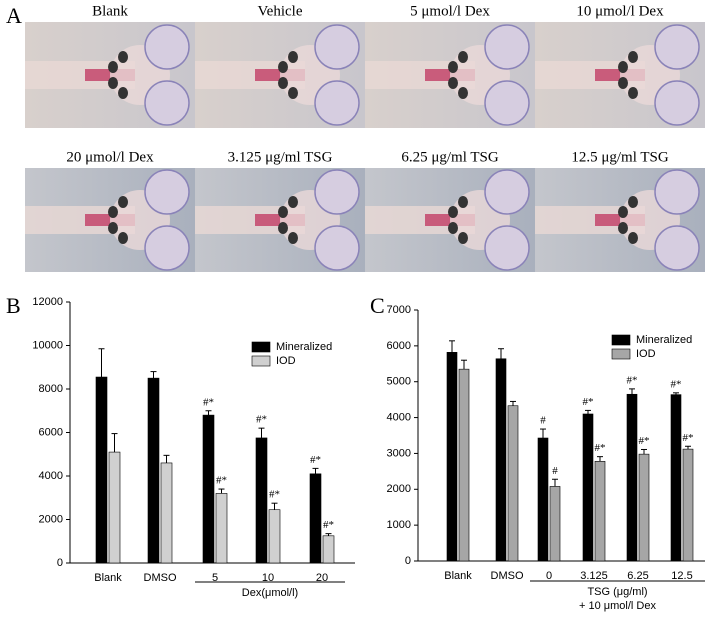 The height and width of the screenshot is (618, 718). I want to click on significance-marker: #, so click(543, 421).